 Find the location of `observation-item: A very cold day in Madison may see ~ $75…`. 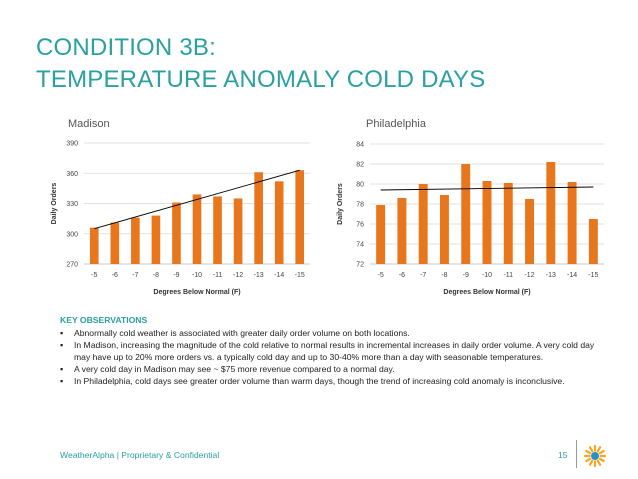

observation-item: A very cold day in Madison may see ~ $75… is located at coordinates (334, 369).